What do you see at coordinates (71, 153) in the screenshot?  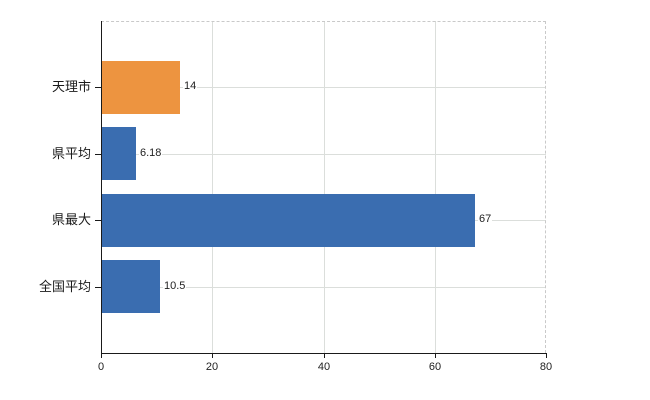 I see `category-label: 県平均` at bounding box center [71, 153].